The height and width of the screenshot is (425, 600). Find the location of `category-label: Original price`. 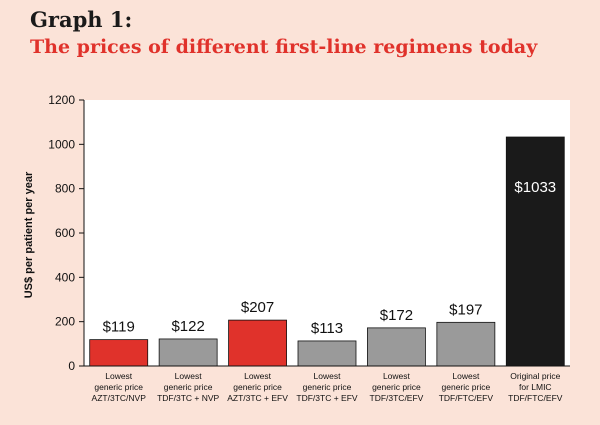

category-label: Original price is located at coordinates (535, 376).